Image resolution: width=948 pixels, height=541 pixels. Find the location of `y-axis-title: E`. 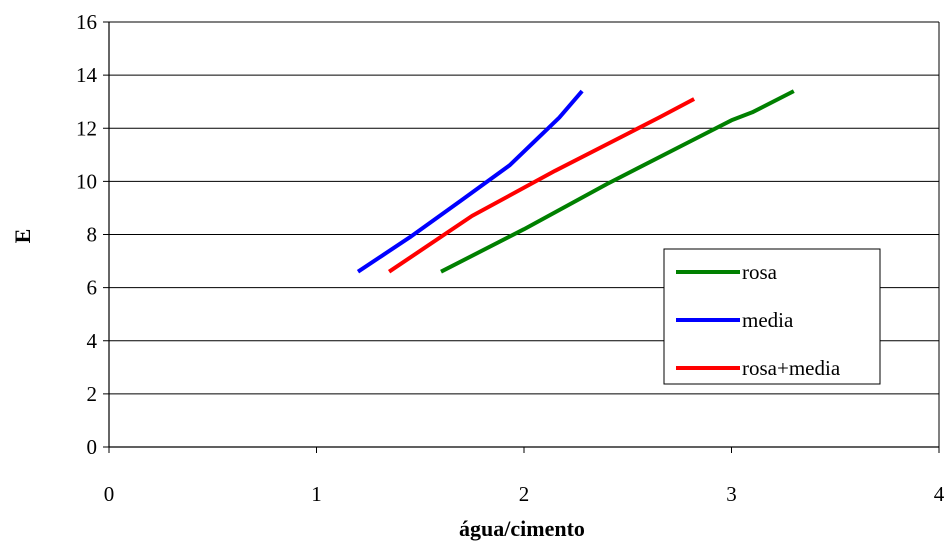

y-axis-title: E is located at coordinates (22, 236).